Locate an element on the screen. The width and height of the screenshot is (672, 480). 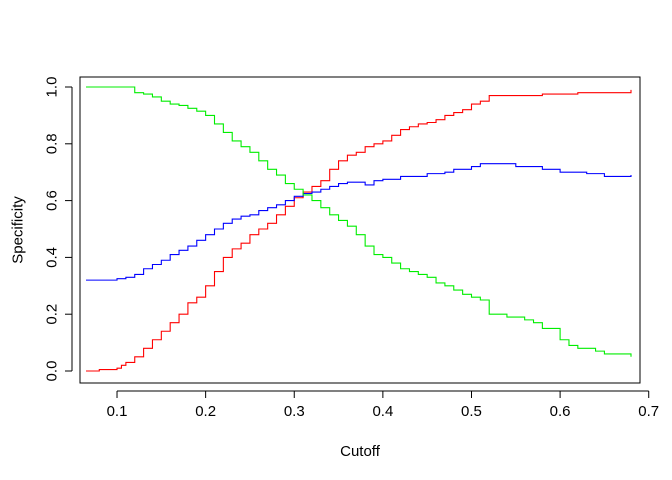
x-tick-label: 0.1 is located at coordinates (117, 411).